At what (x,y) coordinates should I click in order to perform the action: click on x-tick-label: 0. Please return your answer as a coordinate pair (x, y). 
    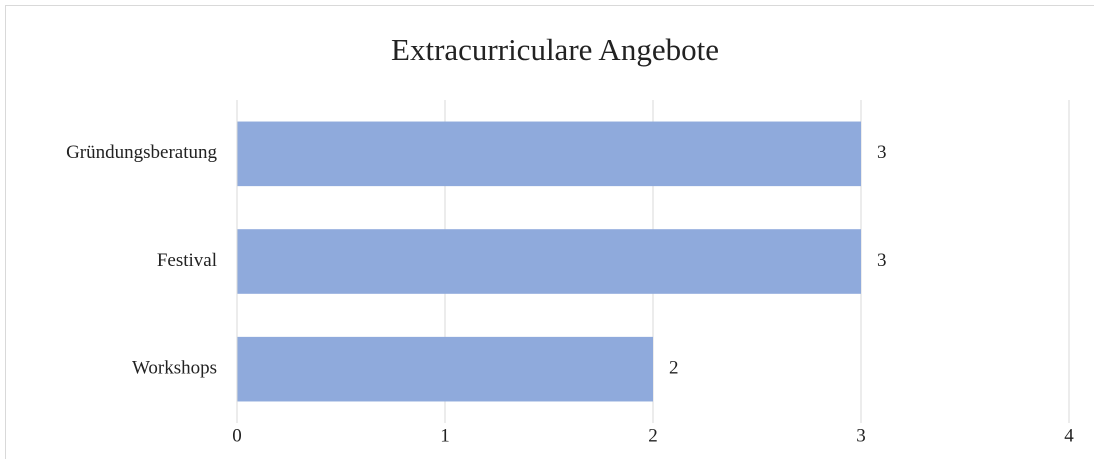
    Looking at the image, I should click on (237, 435).